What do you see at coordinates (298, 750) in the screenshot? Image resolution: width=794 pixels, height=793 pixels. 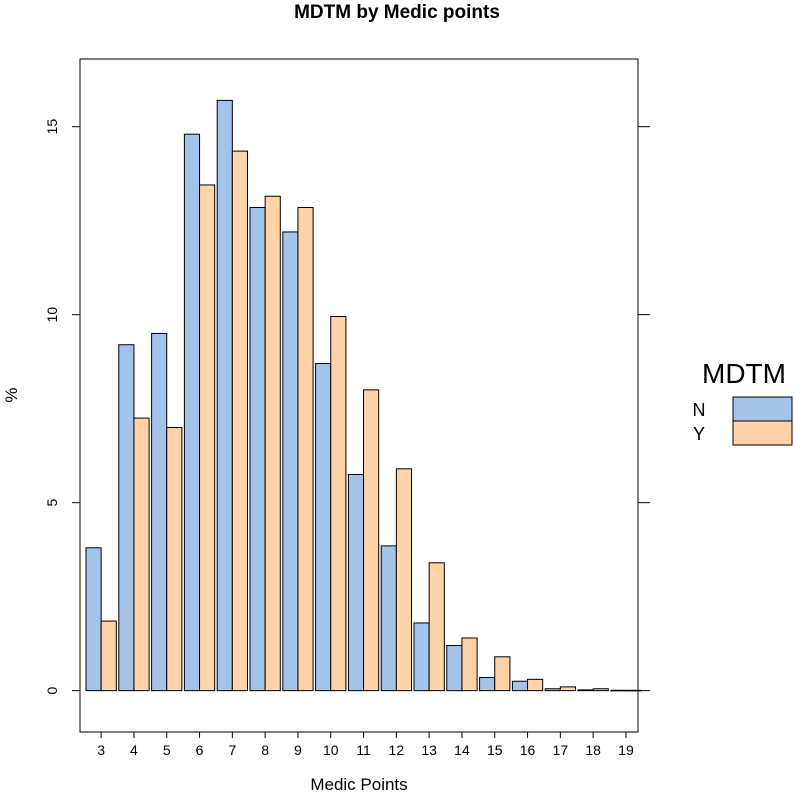 I see `x-tick-label-9: 9` at bounding box center [298, 750].